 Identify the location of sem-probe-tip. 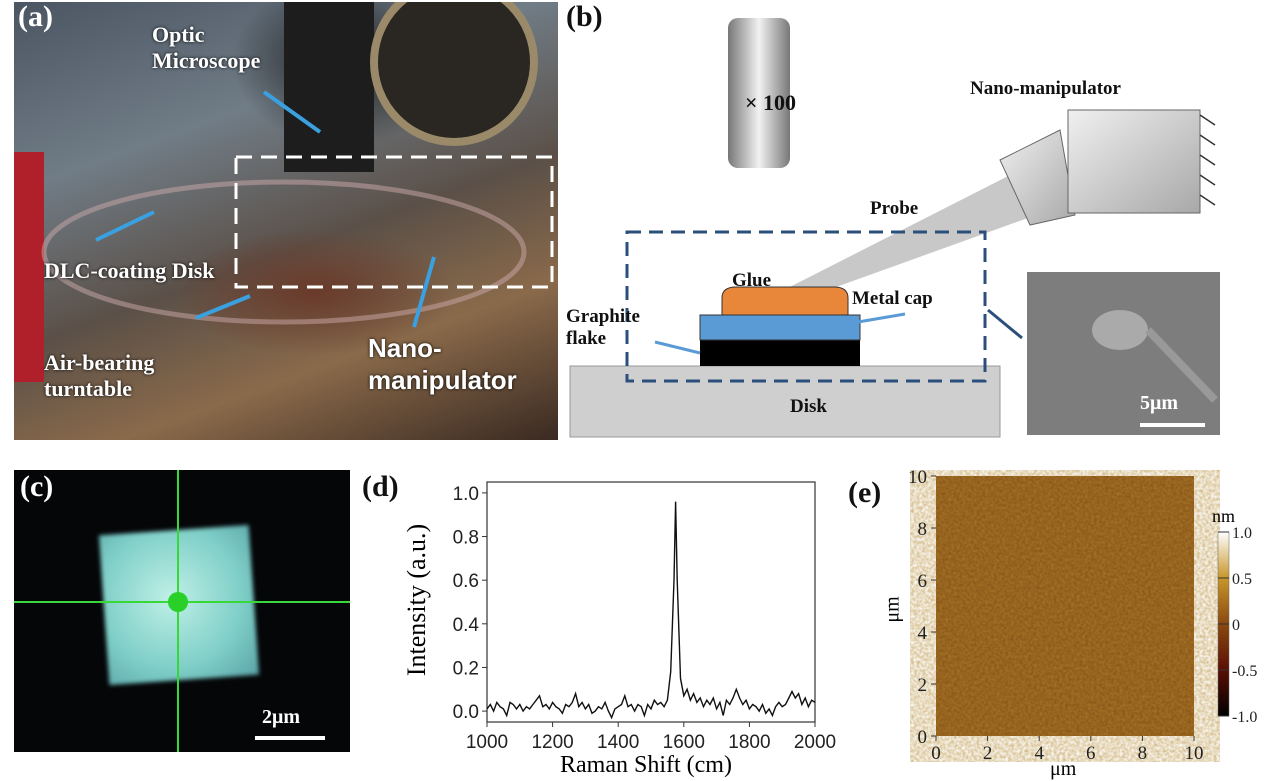
(1120, 330).